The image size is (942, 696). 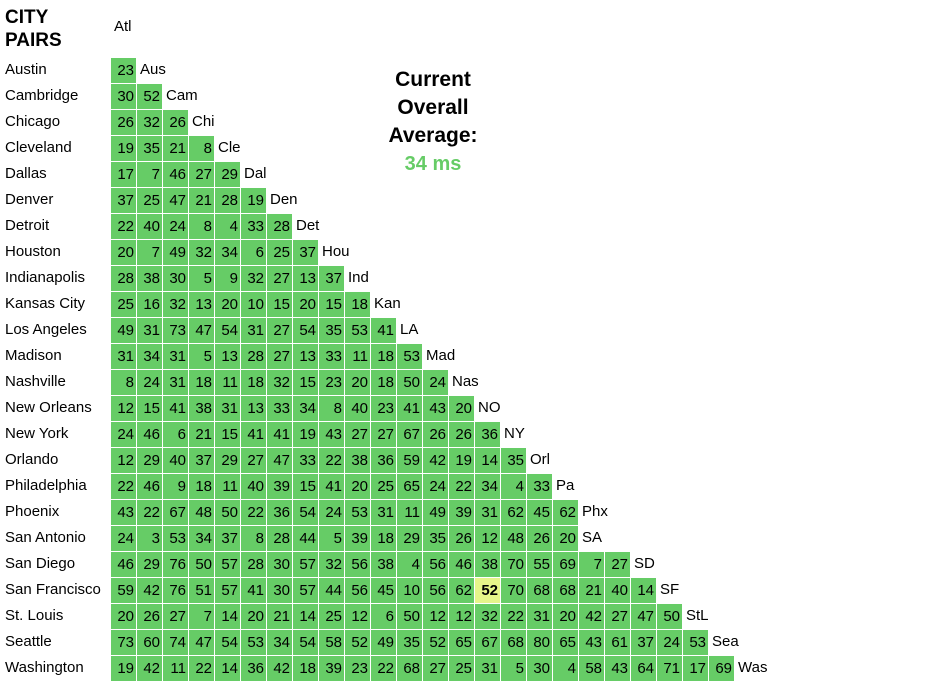 I want to click on column-label: StL, so click(x=697, y=615).